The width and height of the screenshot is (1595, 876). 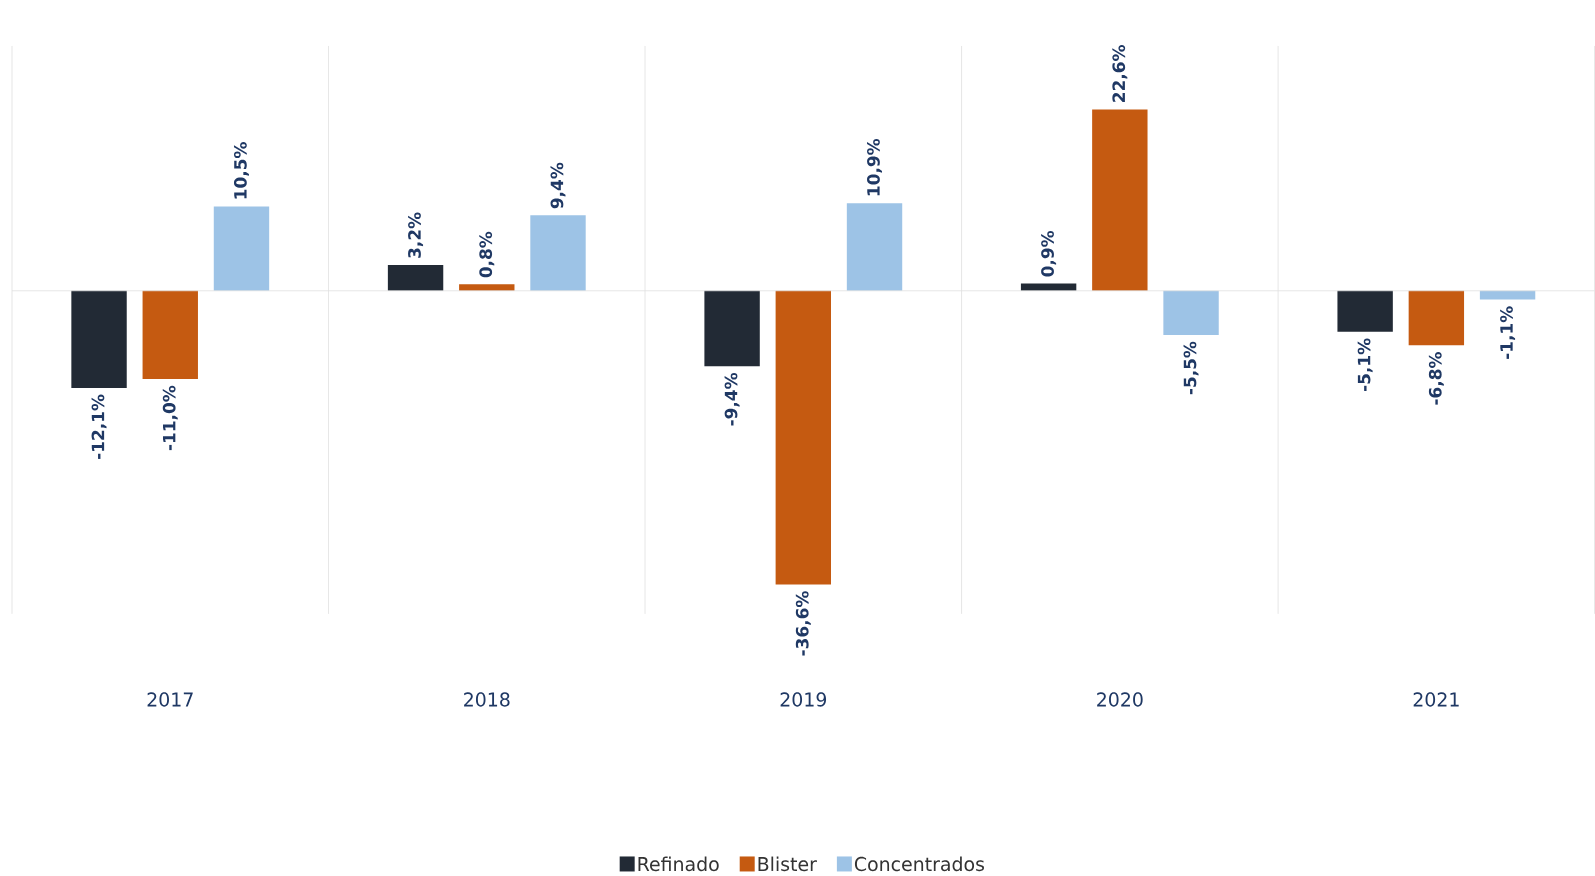 I want to click on data-label: 0,8%, so click(x=487, y=254).